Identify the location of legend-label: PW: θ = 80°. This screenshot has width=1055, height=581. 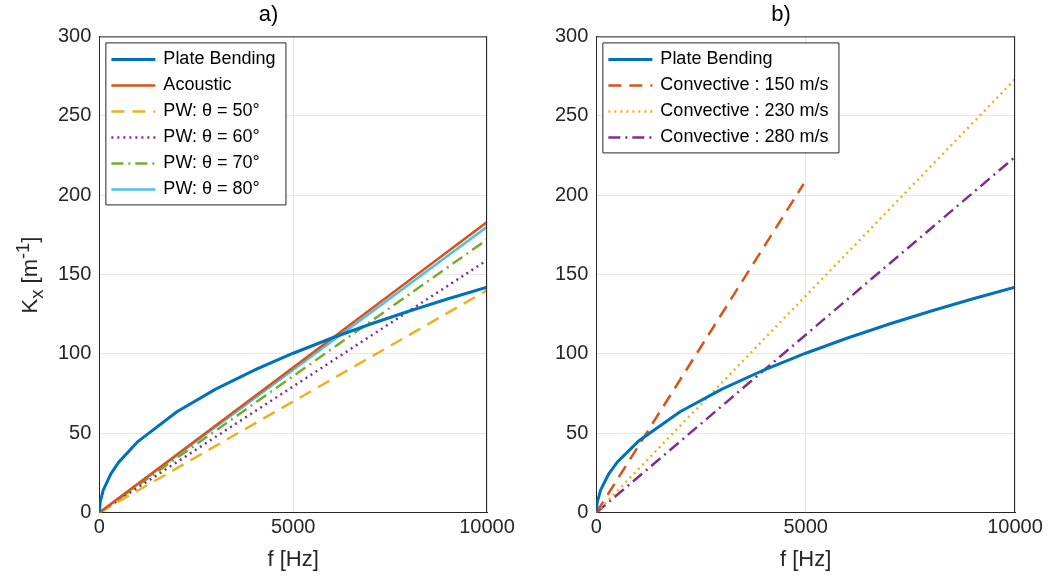
(211, 188).